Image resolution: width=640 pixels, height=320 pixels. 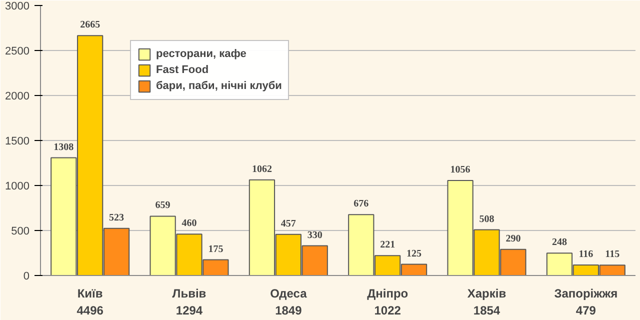 I want to click on x-tick-label: Одеса 1849, so click(x=289, y=302).